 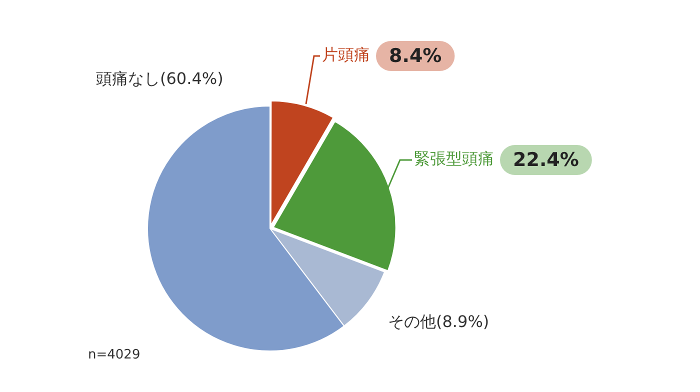 I want to click on slice-label: 緊張型頭痛, so click(x=454, y=158).